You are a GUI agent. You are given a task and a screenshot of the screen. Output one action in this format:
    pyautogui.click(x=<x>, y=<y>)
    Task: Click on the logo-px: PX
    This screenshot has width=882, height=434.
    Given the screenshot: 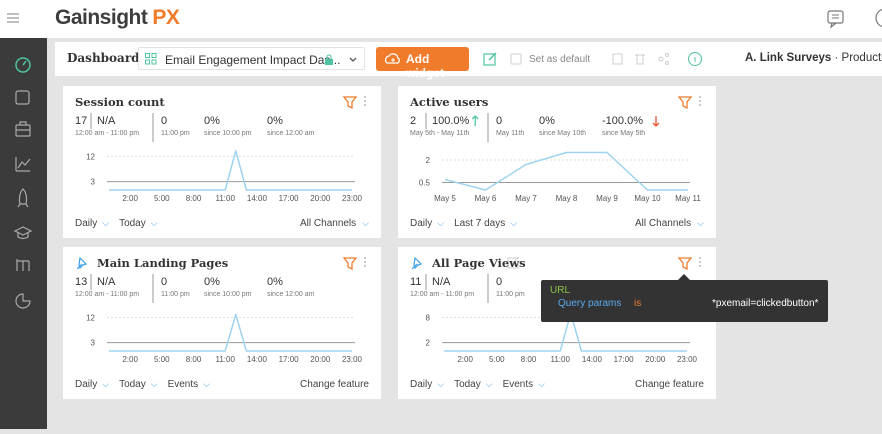 What is the action you would take?
    pyautogui.click(x=165, y=17)
    